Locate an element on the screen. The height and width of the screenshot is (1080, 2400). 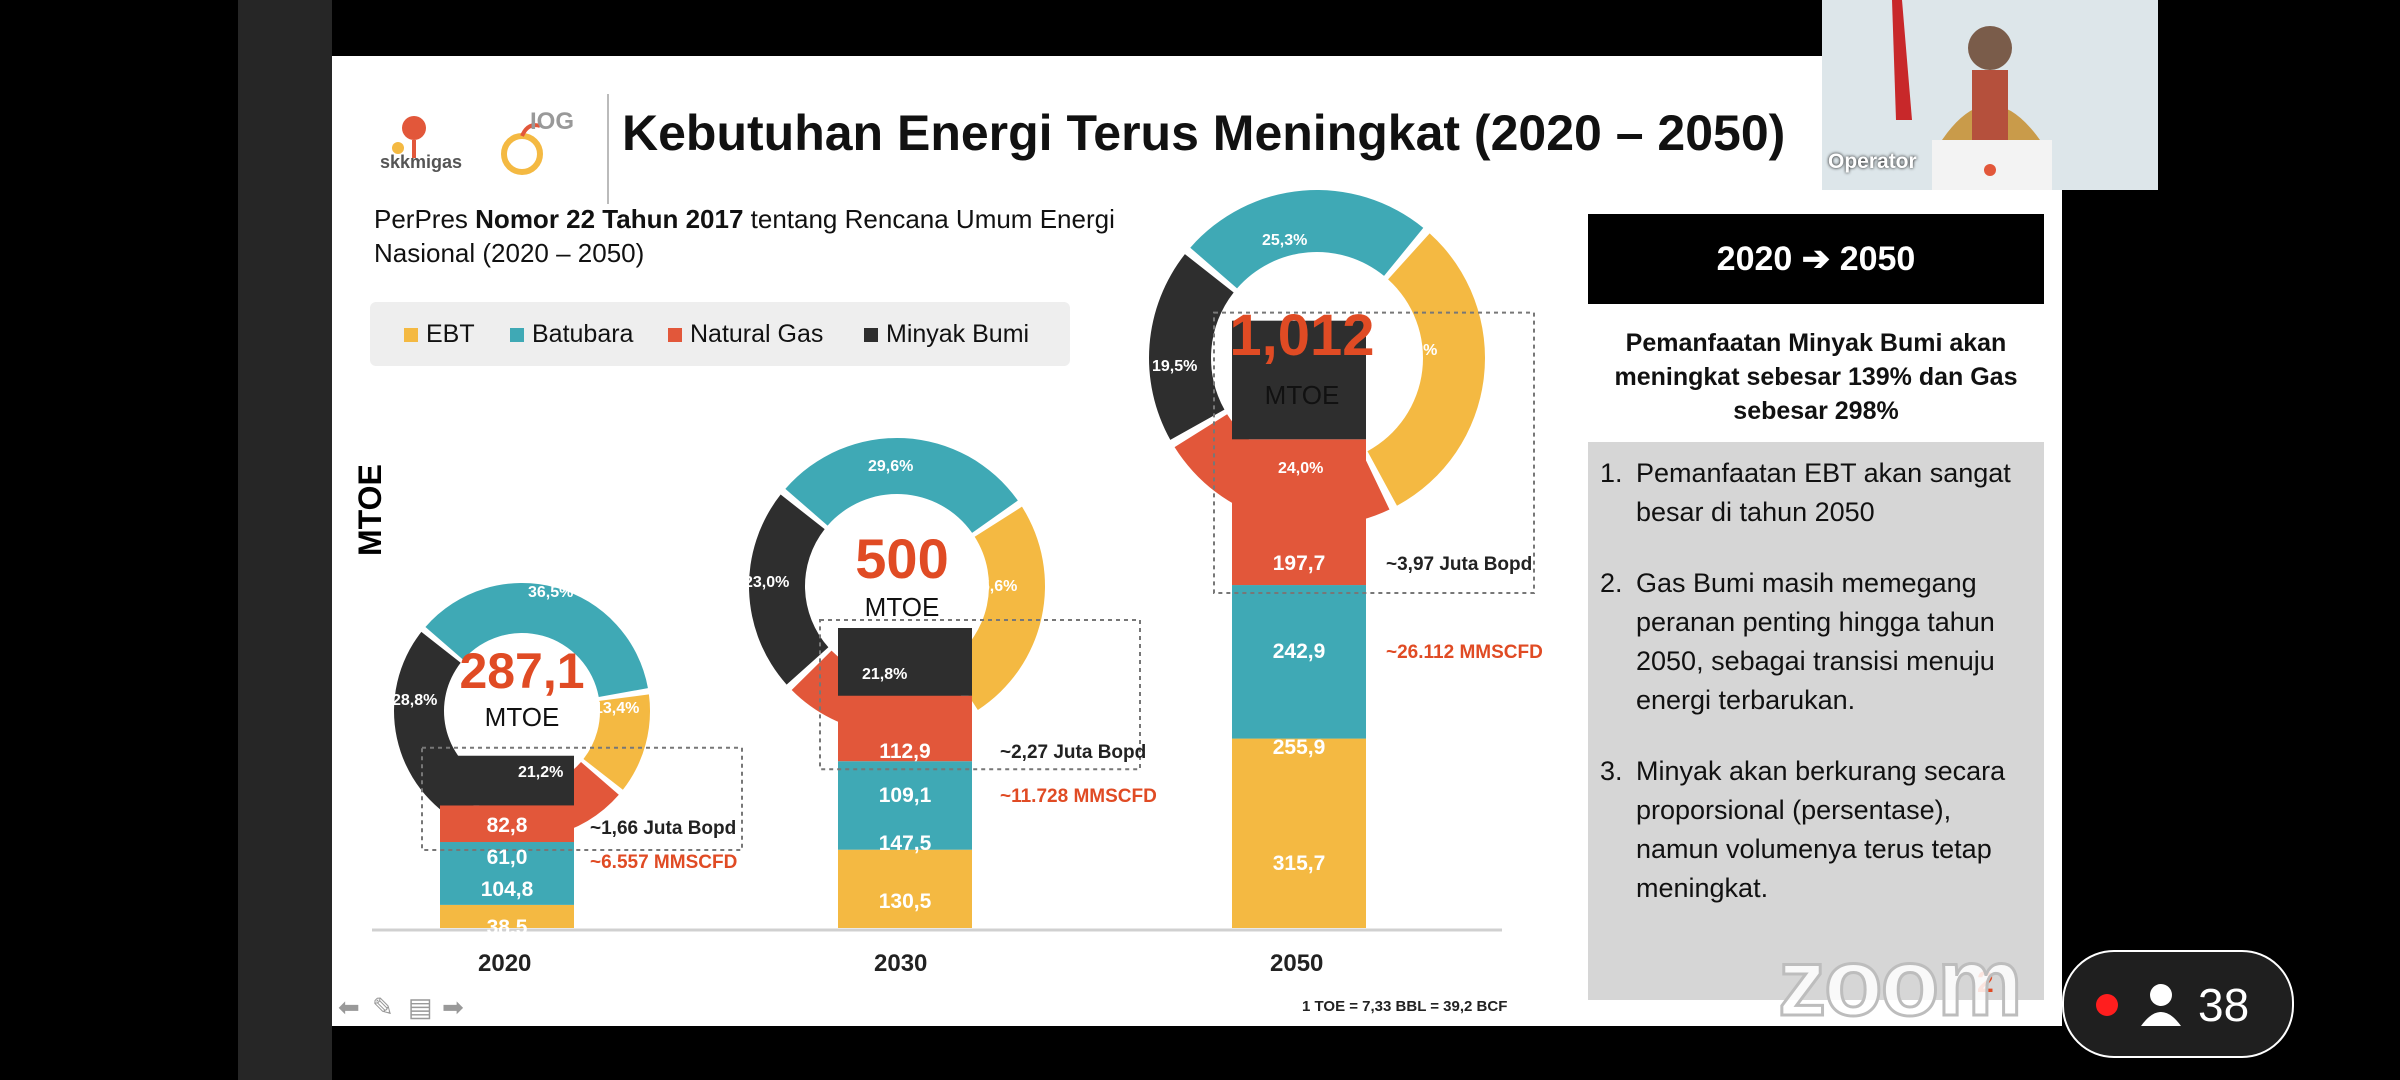
bar-segment-minyak-bumi-2030 is located at coordinates (905, 662).